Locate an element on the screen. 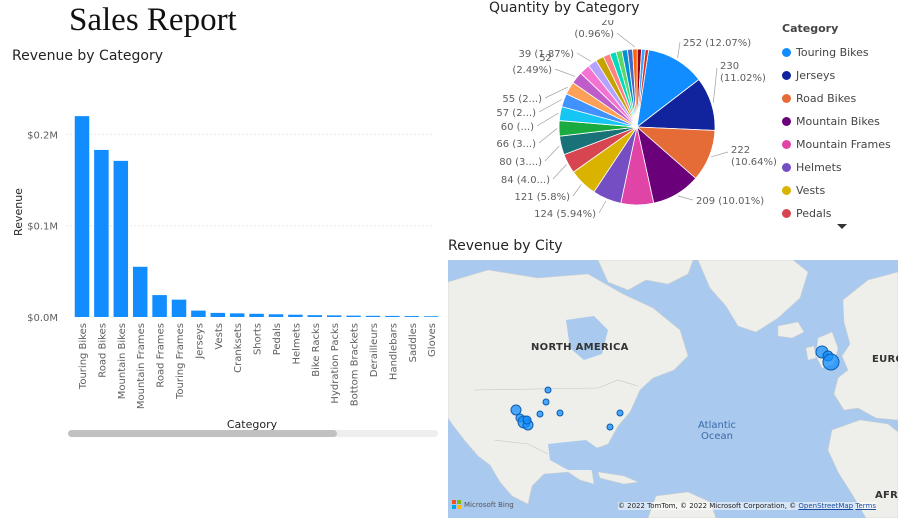  legend-title: Category is located at coordinates (810, 28).